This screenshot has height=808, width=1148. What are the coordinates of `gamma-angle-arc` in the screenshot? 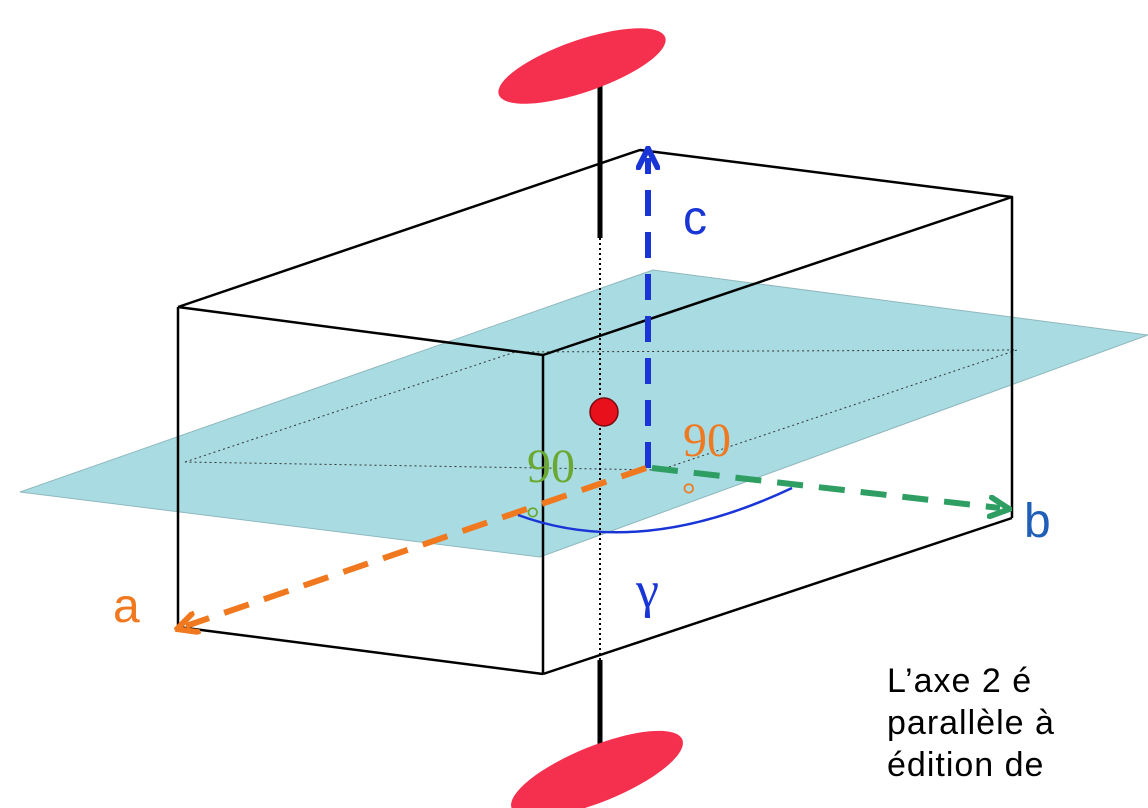 It's located at (655, 510).